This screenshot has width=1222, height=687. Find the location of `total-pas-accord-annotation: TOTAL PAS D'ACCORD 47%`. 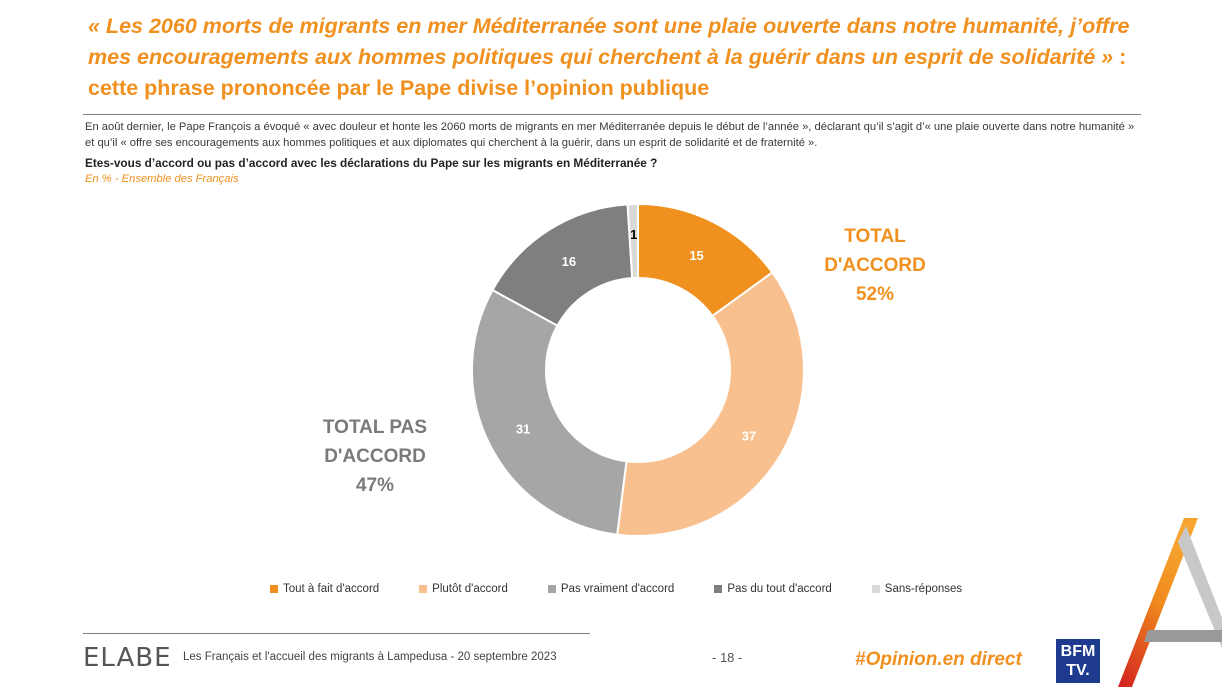

total-pas-accord-annotation: TOTAL PAS D'ACCORD 47% is located at coordinates (375, 456).